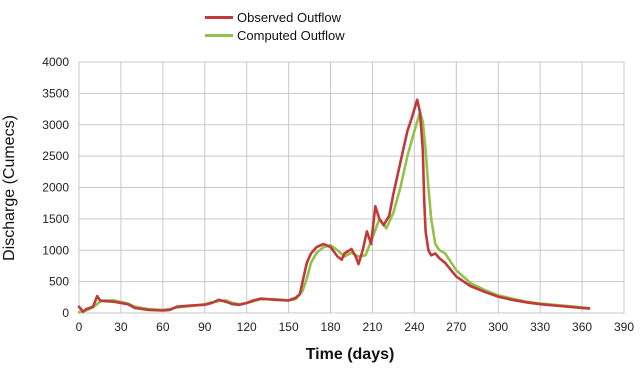 This screenshot has height=370, width=640. Describe the element at coordinates (55, 93) in the screenshot. I see `y-tick-label: 3500` at that location.